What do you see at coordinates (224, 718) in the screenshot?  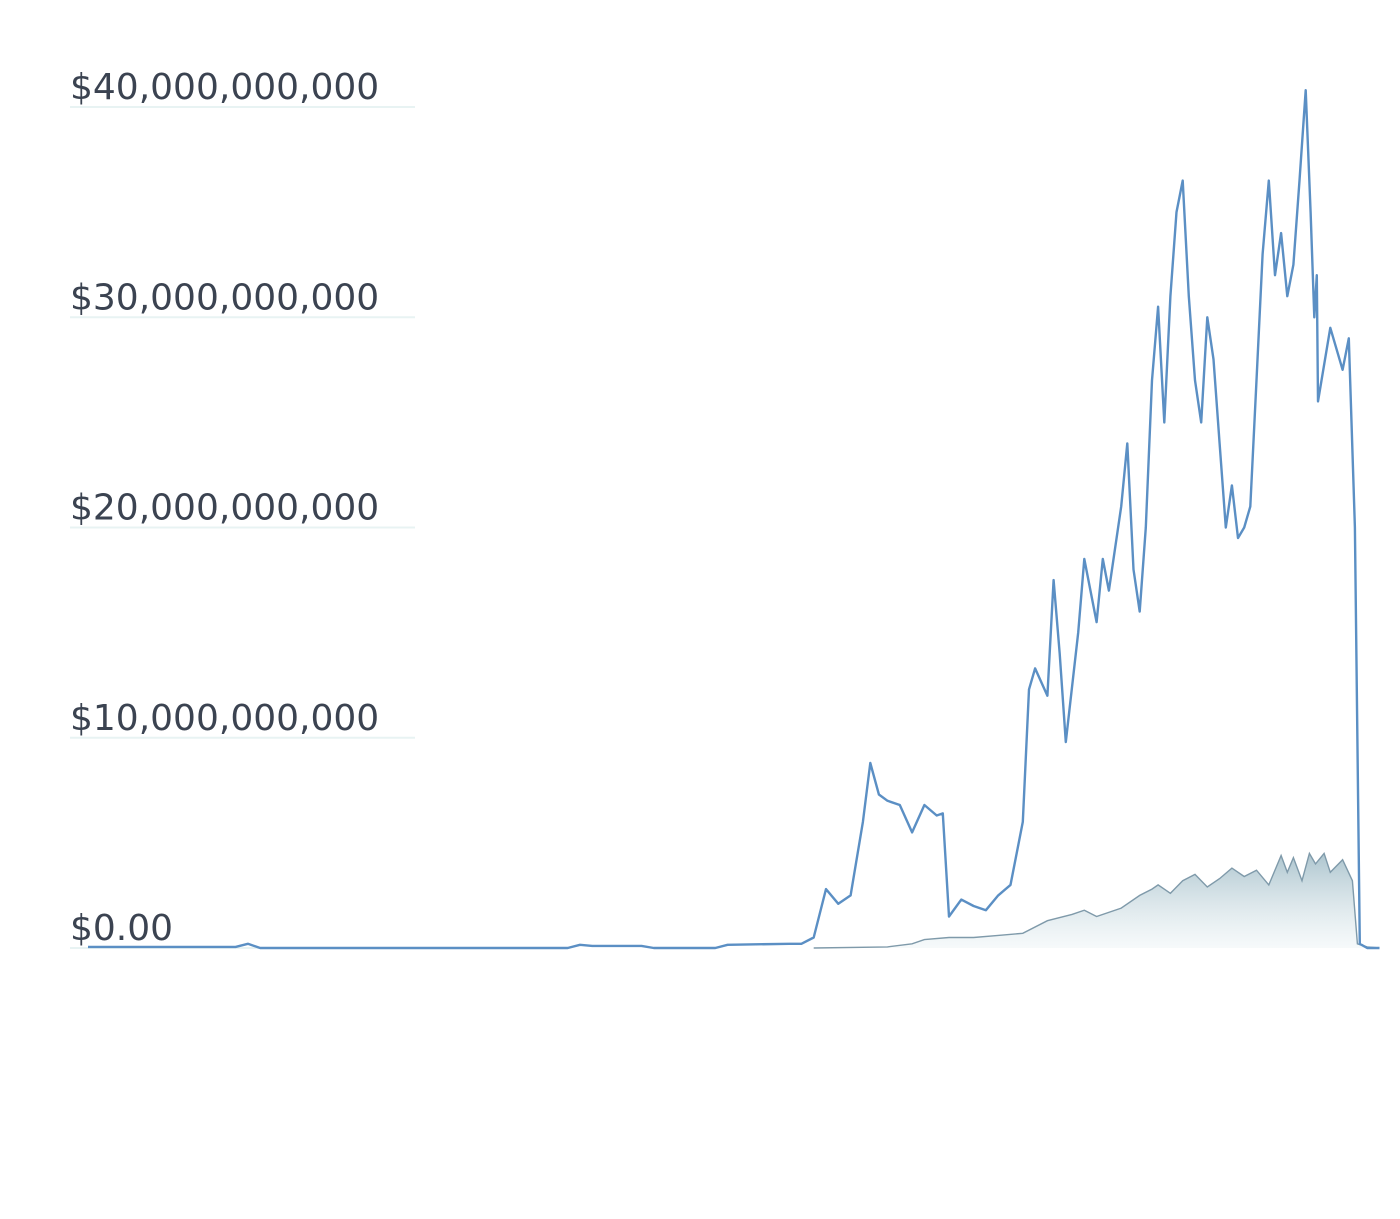 I see `y-tick-label: $10,000,000,000` at bounding box center [224, 718].